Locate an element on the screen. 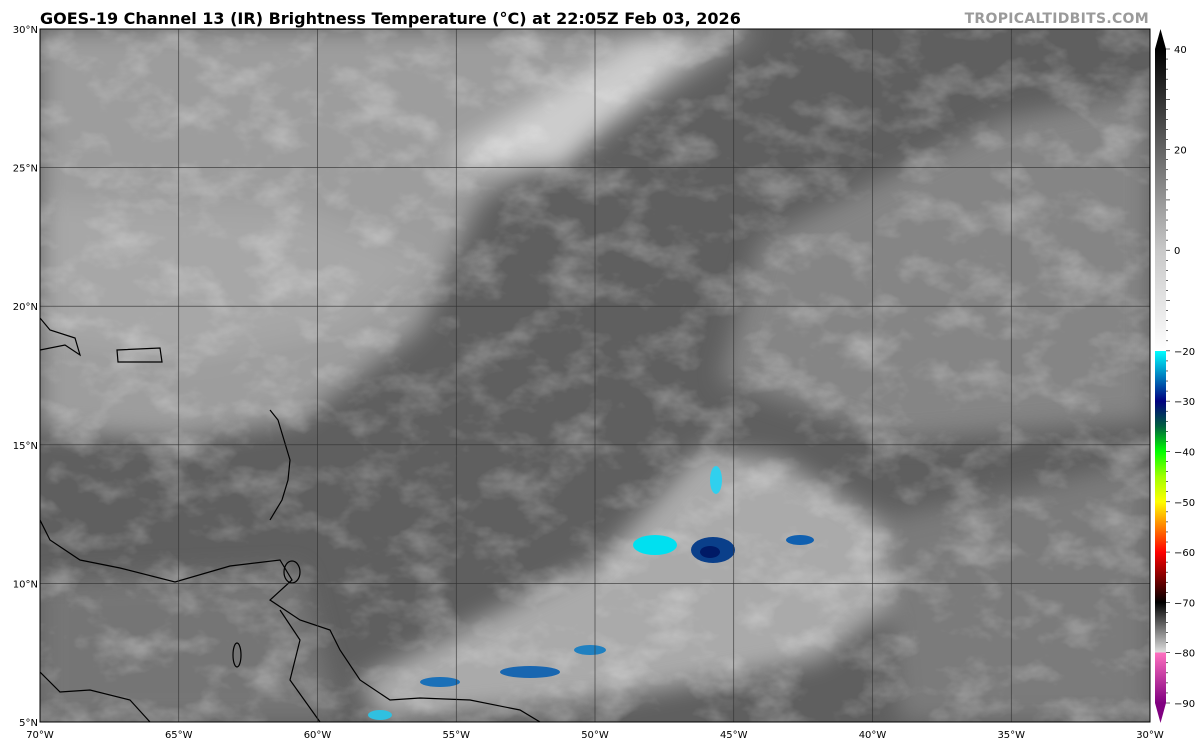 This screenshot has width=1200, height=746. lon-label: 35°W is located at coordinates (1011, 735).